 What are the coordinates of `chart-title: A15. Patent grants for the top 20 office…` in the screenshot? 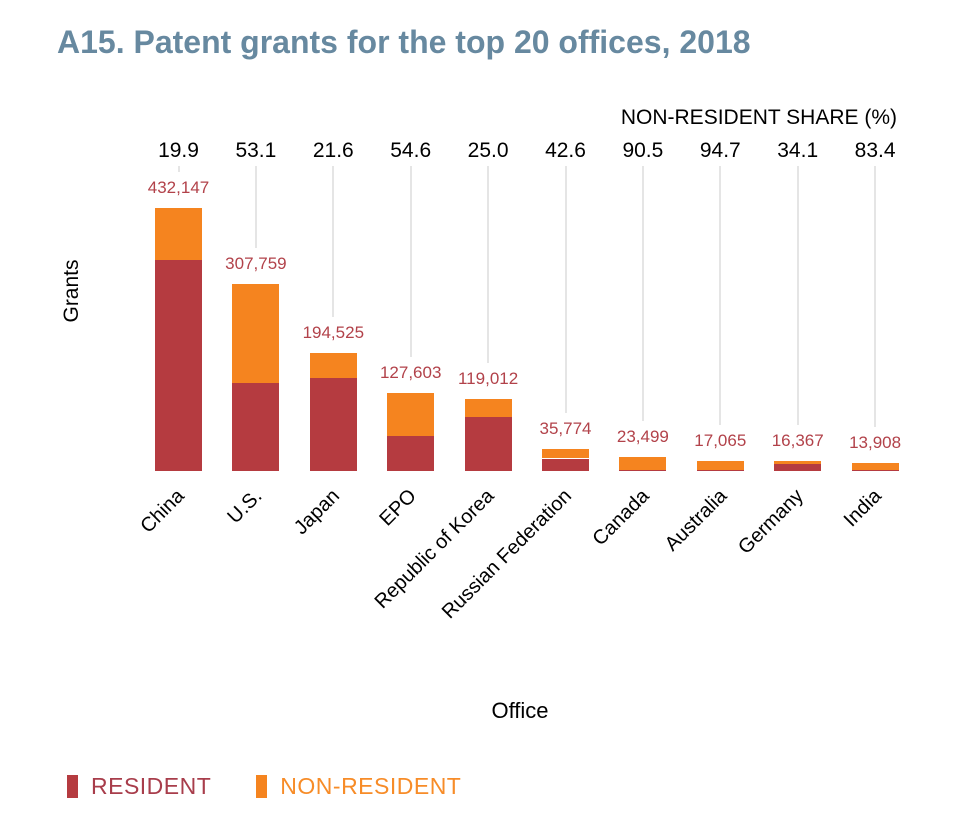 It's located at (404, 42).